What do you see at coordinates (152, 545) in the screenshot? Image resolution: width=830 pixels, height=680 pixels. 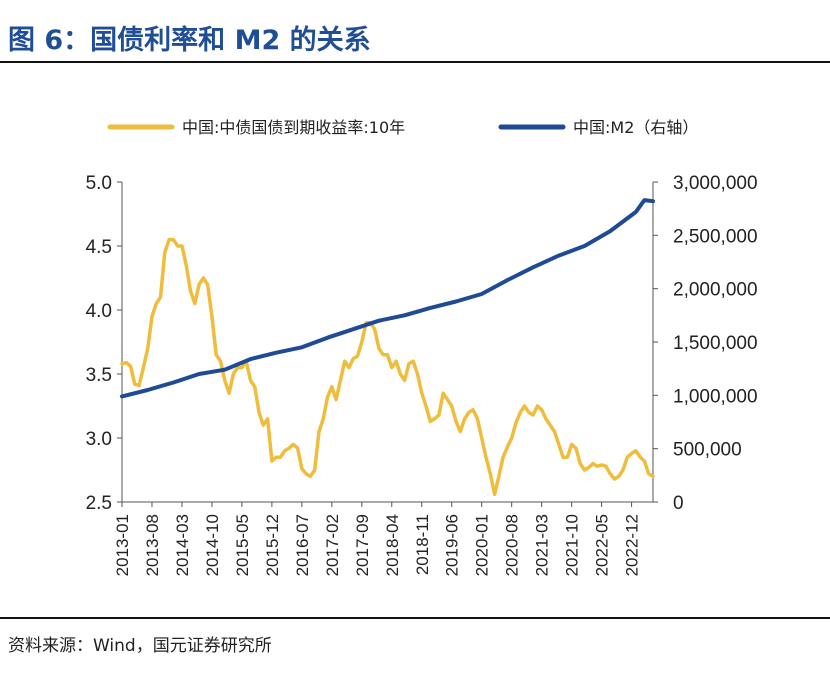 I see `x-tick-label: 2013-08` at bounding box center [152, 545].